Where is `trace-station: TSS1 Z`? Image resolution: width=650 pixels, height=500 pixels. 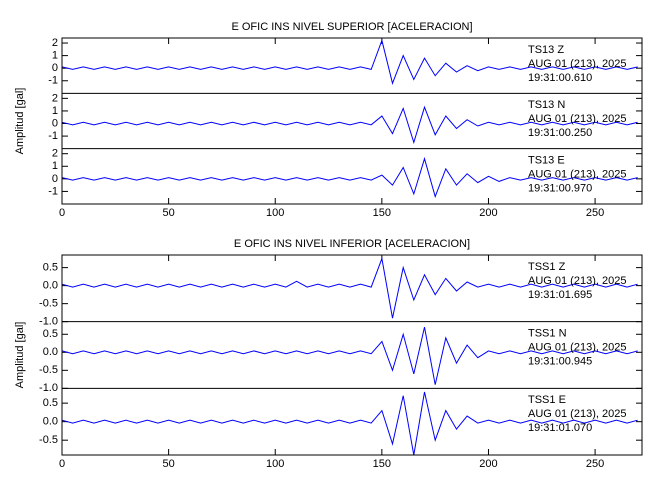 trace-station: TSS1 Z is located at coordinates (547, 267).